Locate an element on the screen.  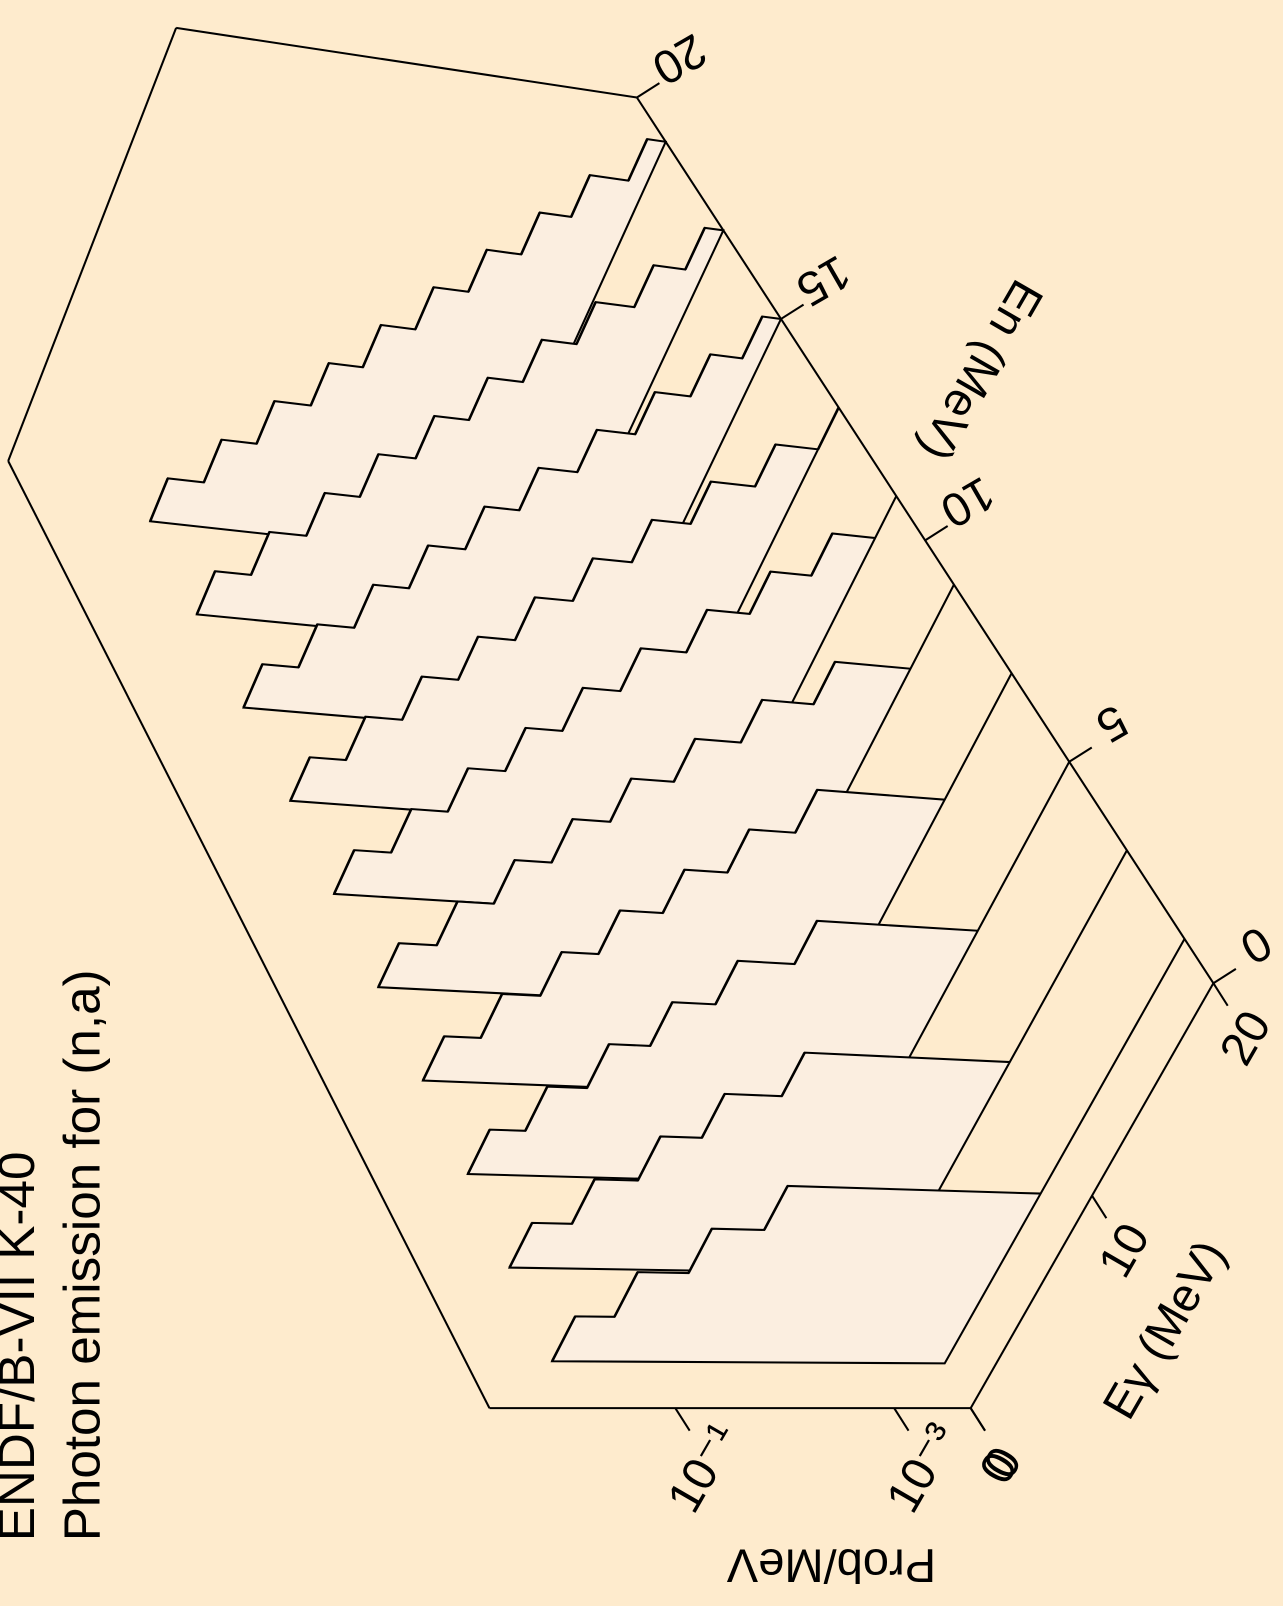
x-tick-label: 20 is located at coordinates (1245, 1038).